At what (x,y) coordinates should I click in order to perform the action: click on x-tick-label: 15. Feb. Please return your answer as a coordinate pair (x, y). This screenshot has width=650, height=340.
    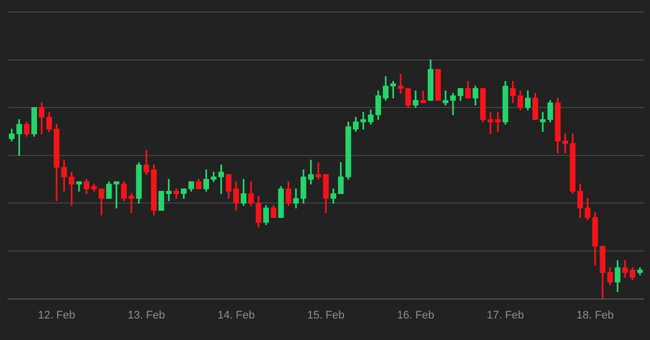
    Looking at the image, I should click on (326, 315).